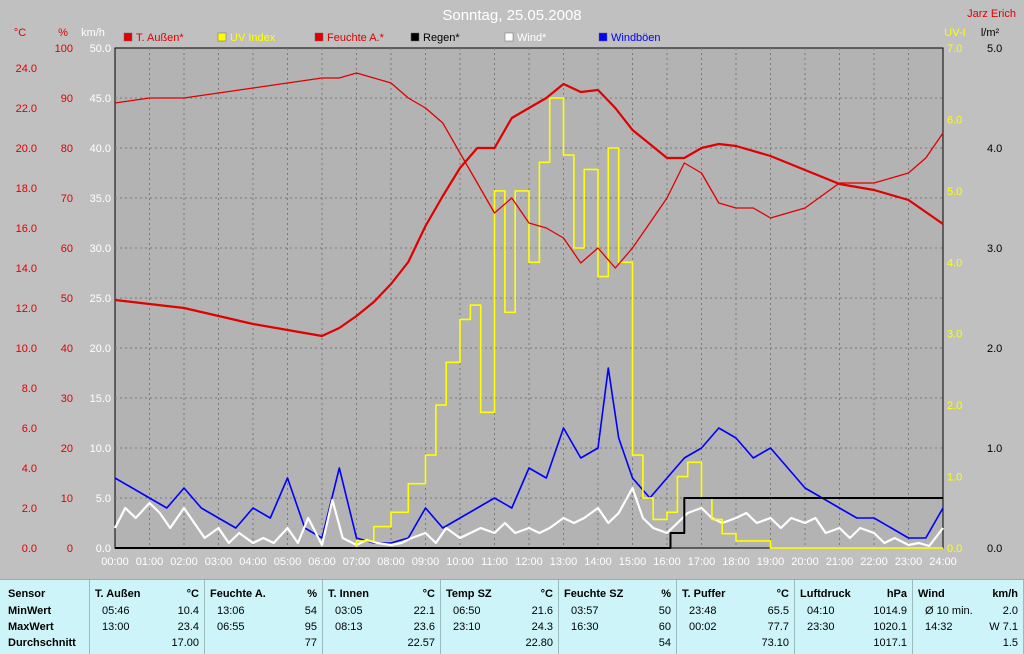 Image resolution: width=1024 pixels, height=654 pixels. I want to click on rain-tick-label: 0.0, so click(994, 549).